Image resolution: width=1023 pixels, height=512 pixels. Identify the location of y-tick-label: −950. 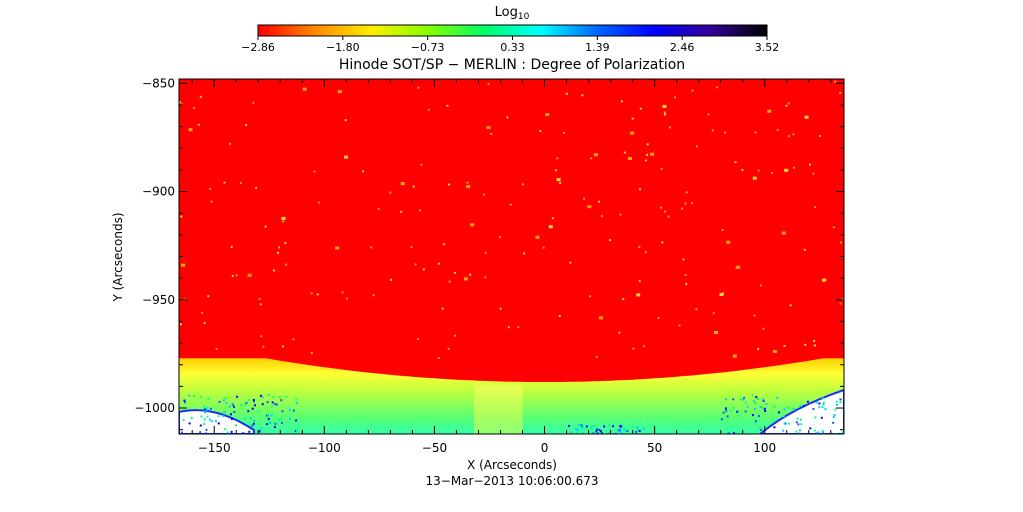
(158, 300).